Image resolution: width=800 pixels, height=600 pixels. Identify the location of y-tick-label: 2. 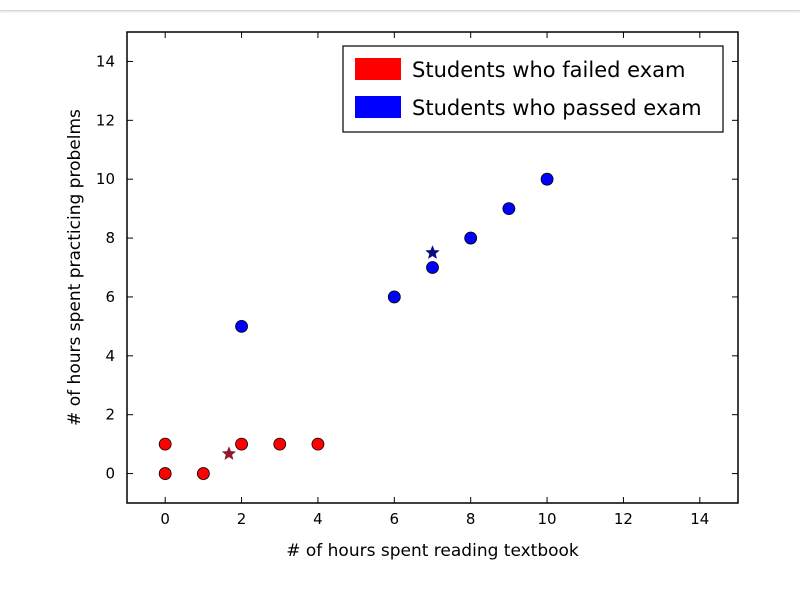
(110, 415).